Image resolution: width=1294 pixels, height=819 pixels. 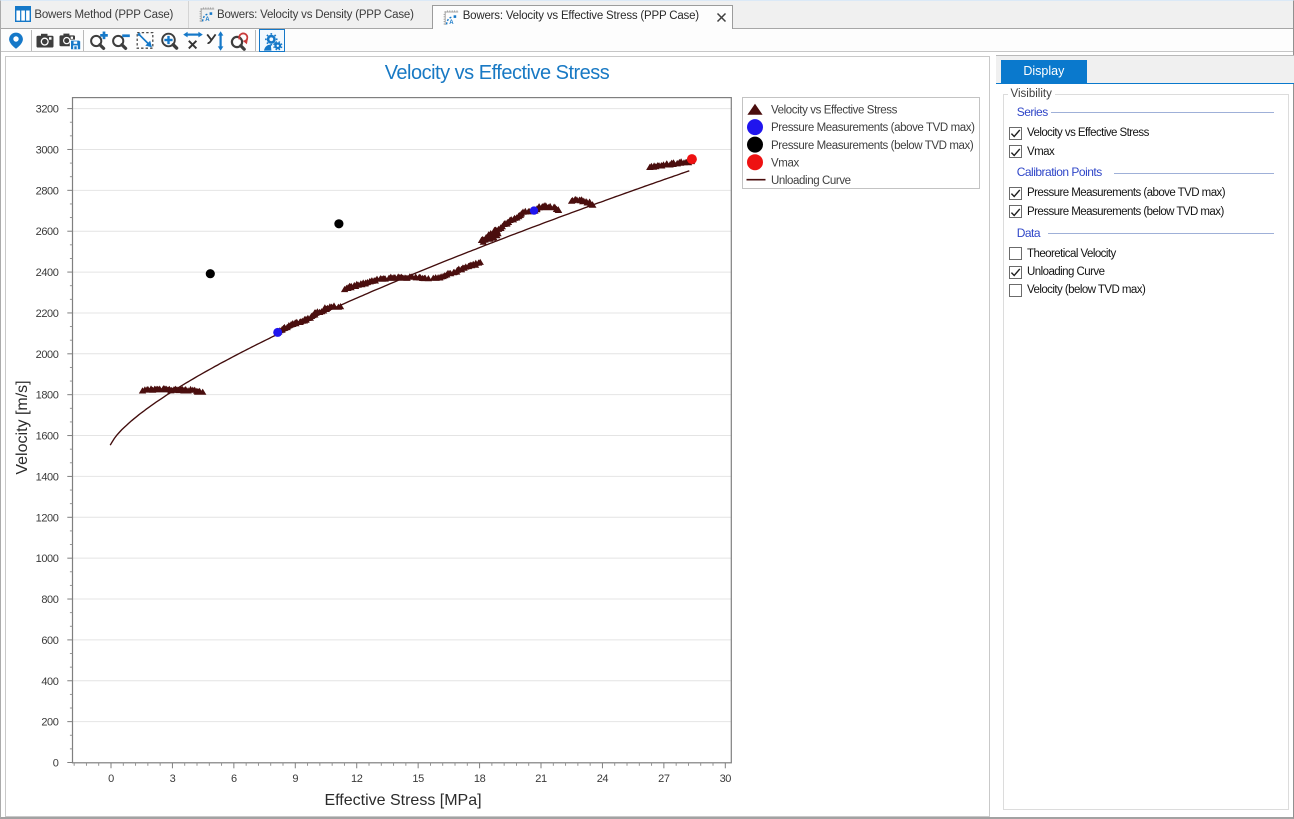 I want to click on svg-text: 2000, so click(x=47, y=355).